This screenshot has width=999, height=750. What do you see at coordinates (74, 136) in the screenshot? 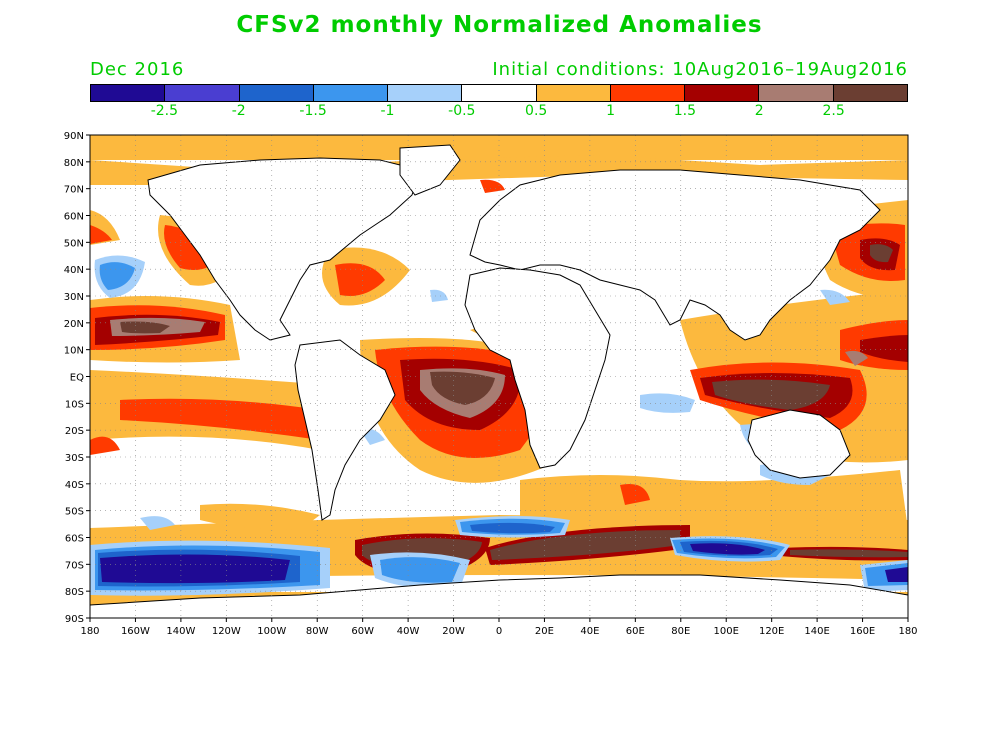
I see `latitude-label: 90N` at bounding box center [74, 136].